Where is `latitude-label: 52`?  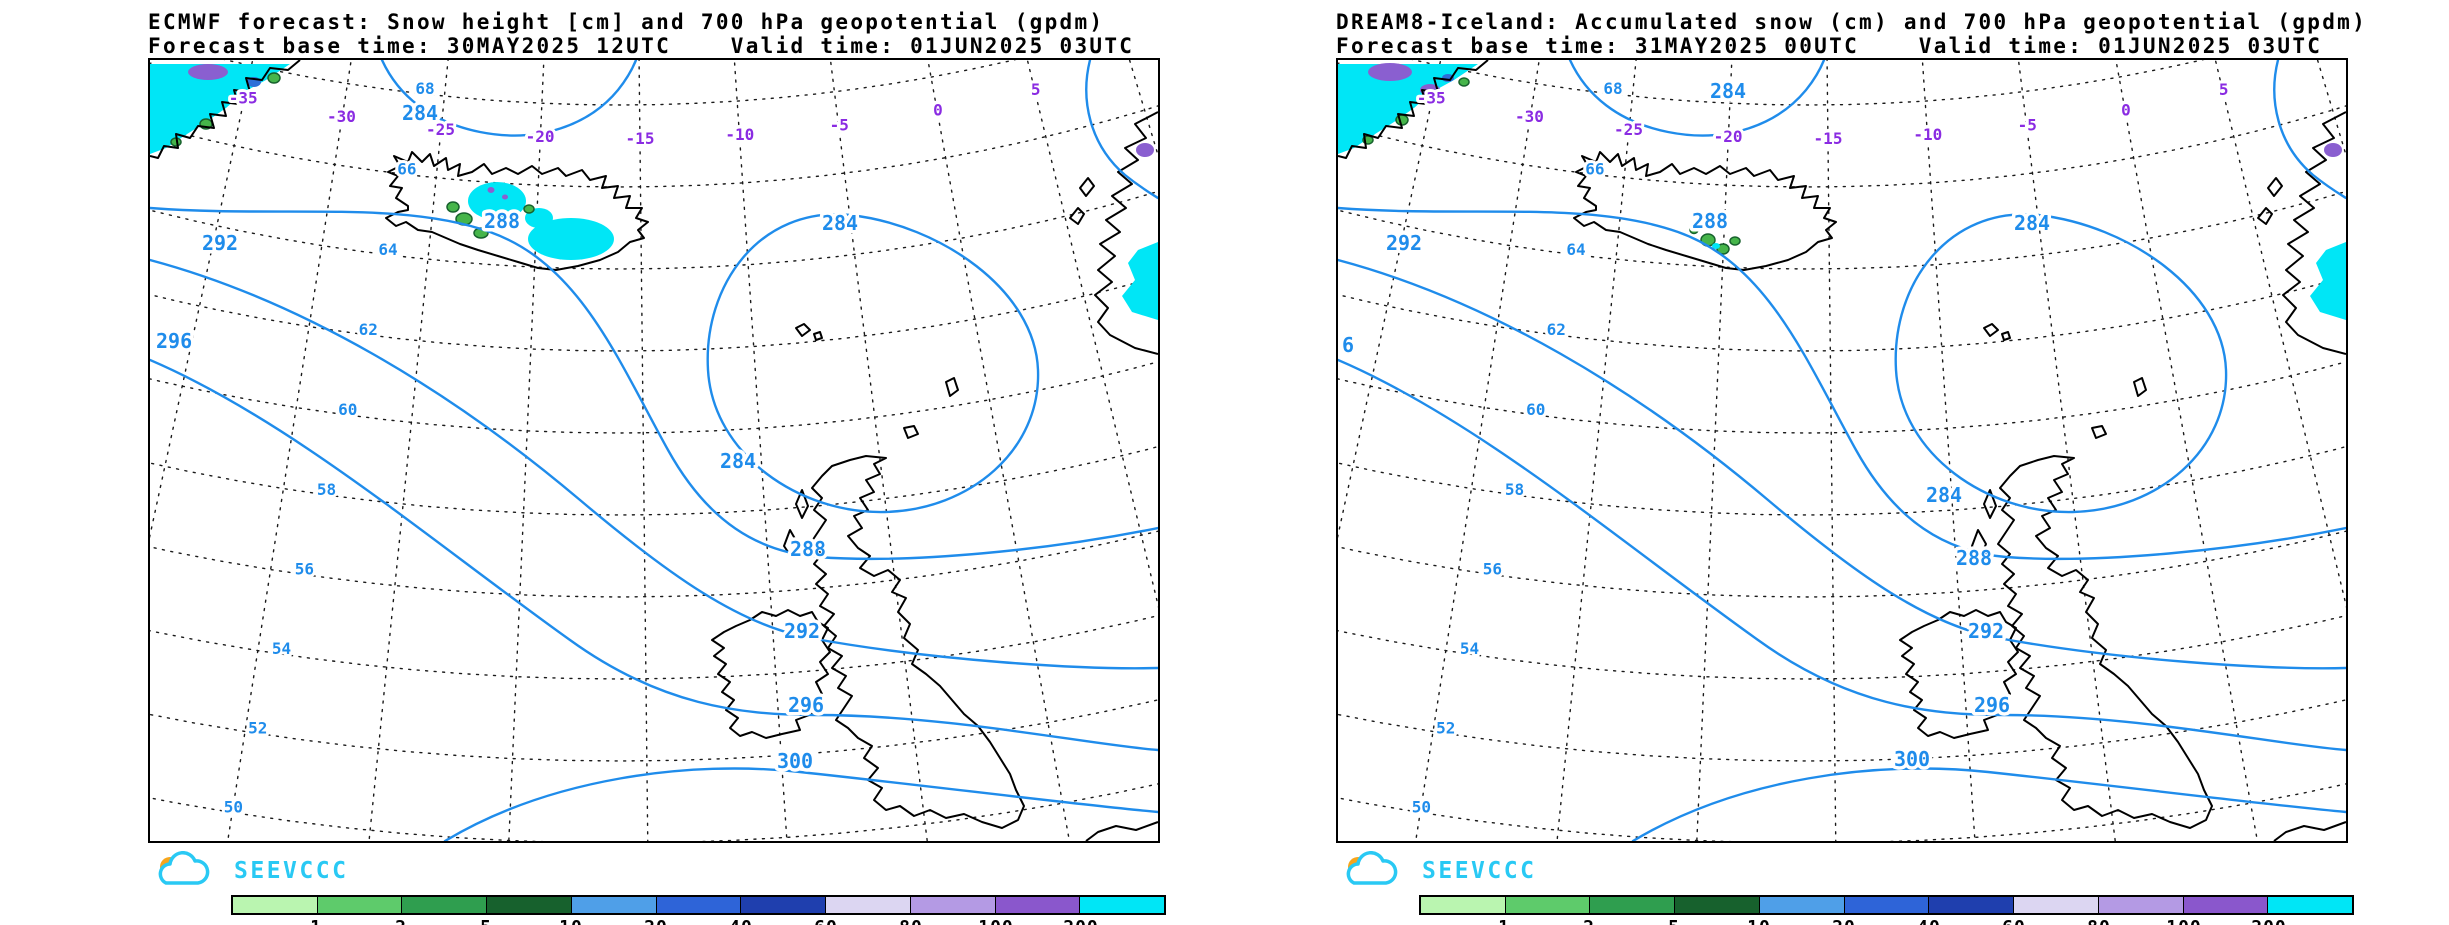
latitude-label: 52 is located at coordinates (1445, 728).